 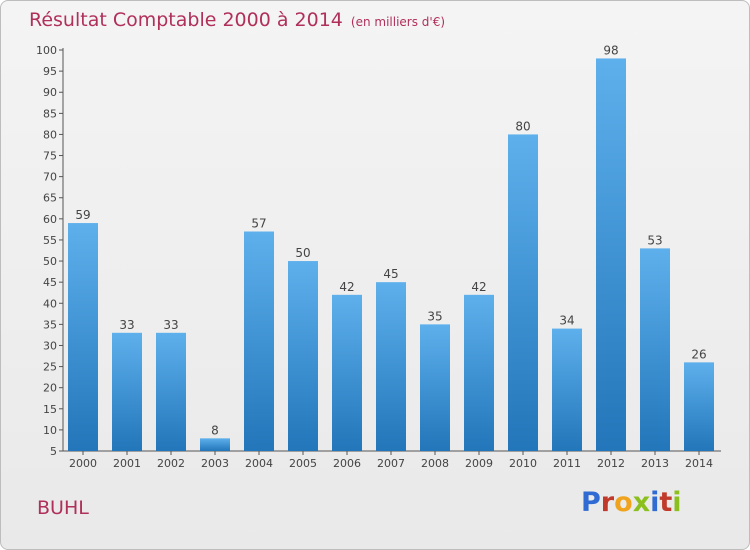 I want to click on y-tick-label: 70, so click(x=50, y=177).